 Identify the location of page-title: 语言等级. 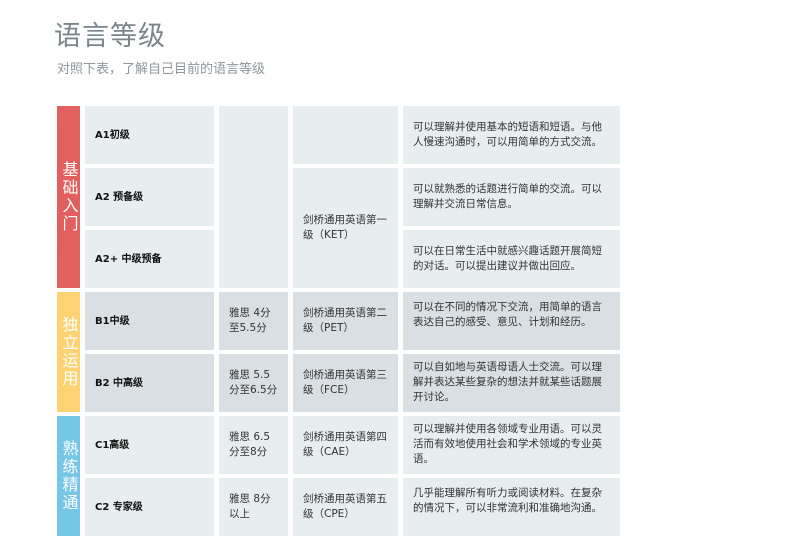
(110, 36).